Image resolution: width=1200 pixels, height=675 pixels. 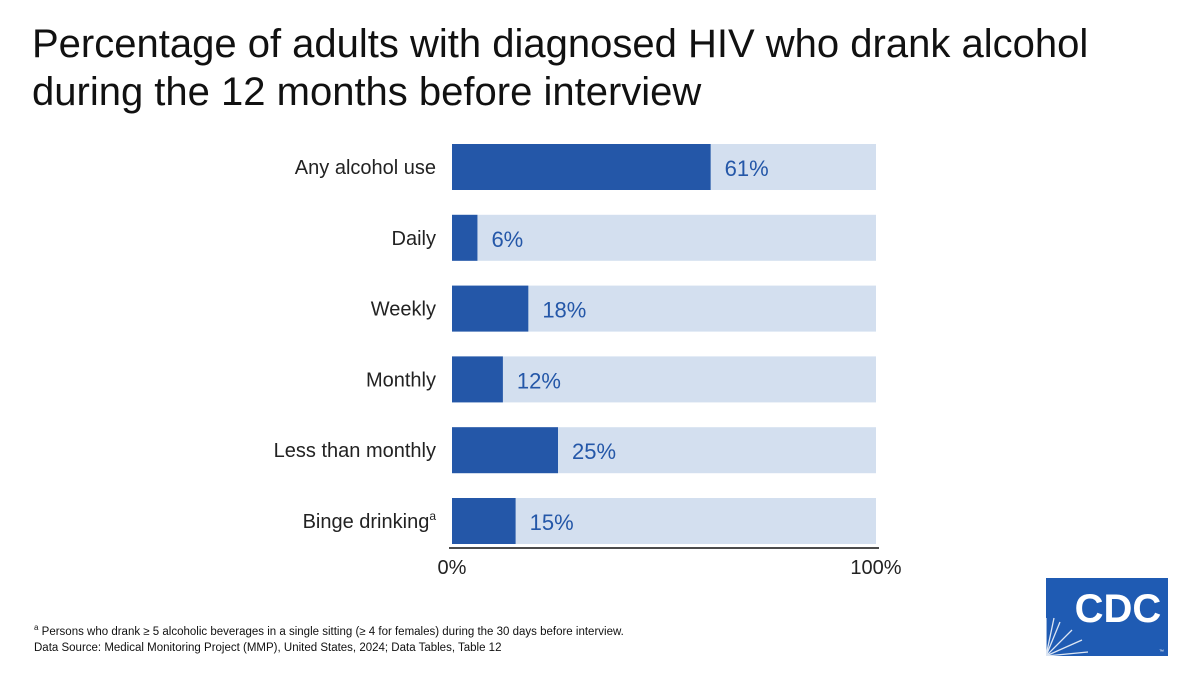 What do you see at coordinates (414, 239) in the screenshot?
I see `category-label: Daily` at bounding box center [414, 239].